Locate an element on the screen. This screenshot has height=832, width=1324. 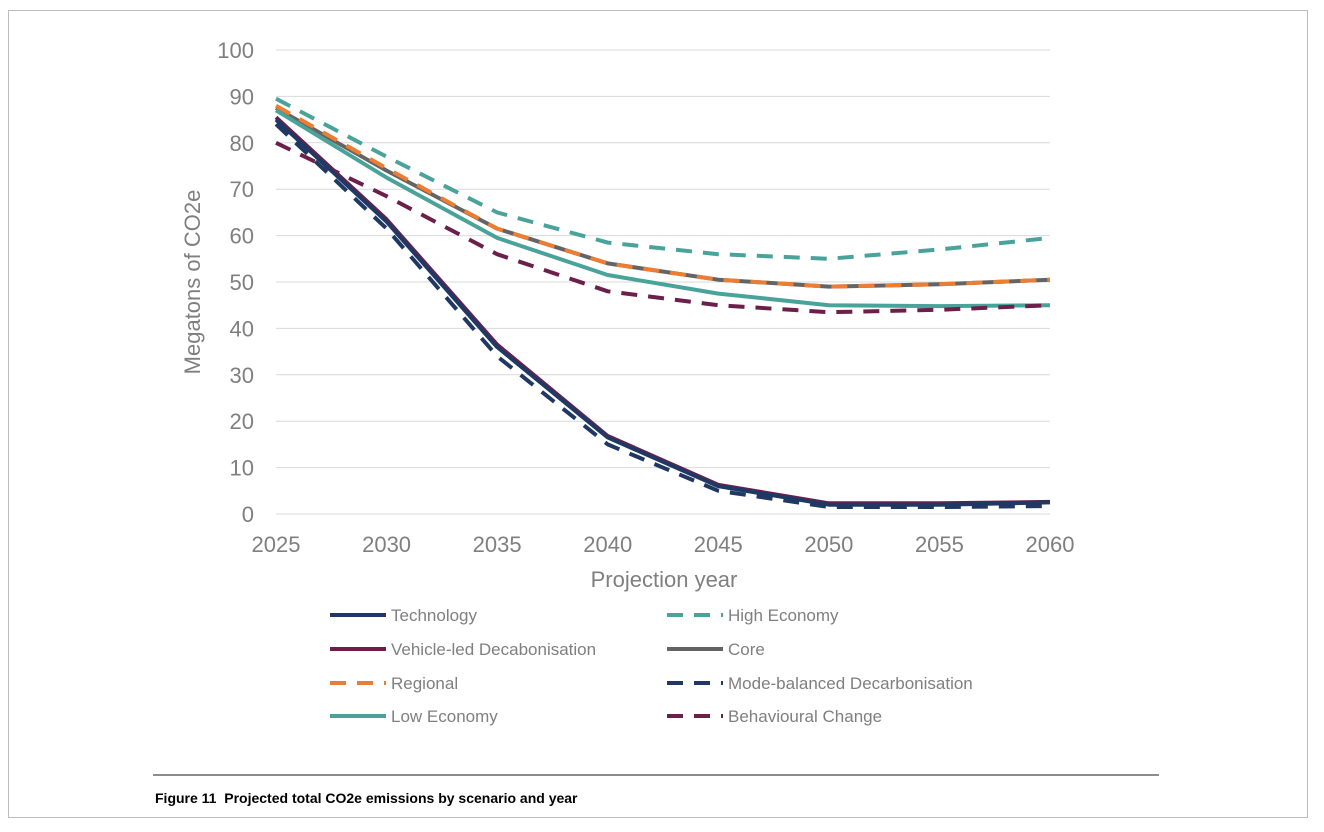
y-tick-label: 70 is located at coordinates (242, 189).